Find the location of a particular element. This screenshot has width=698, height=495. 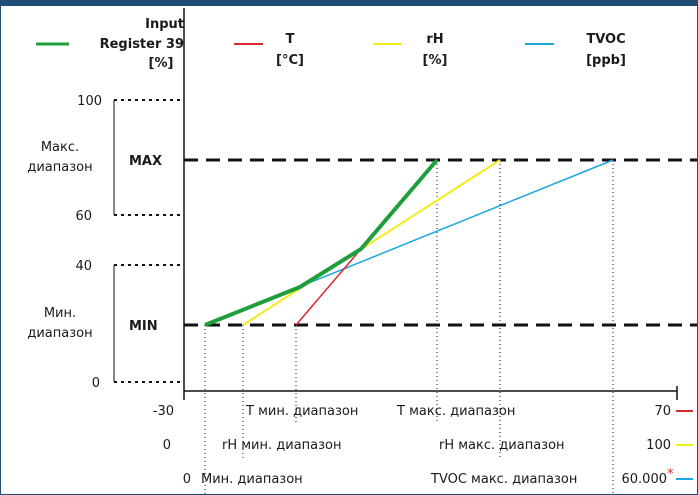

y-tick-100: 100 is located at coordinates (89, 101).